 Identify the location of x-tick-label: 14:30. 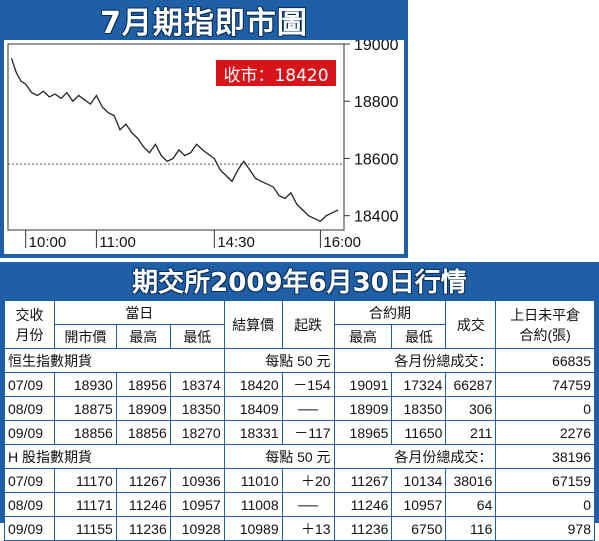
(236, 242).